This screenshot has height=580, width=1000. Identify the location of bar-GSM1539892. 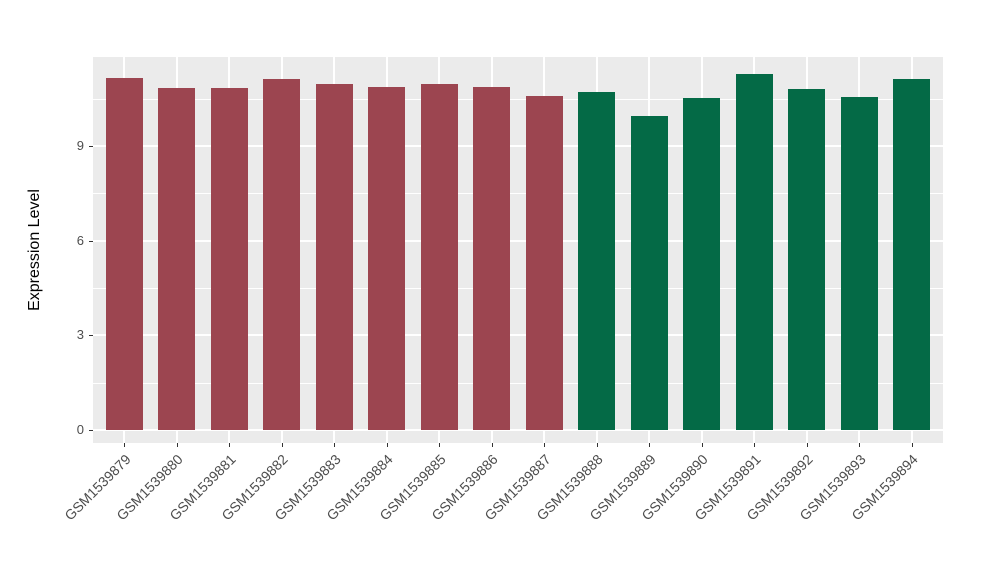
(807, 259).